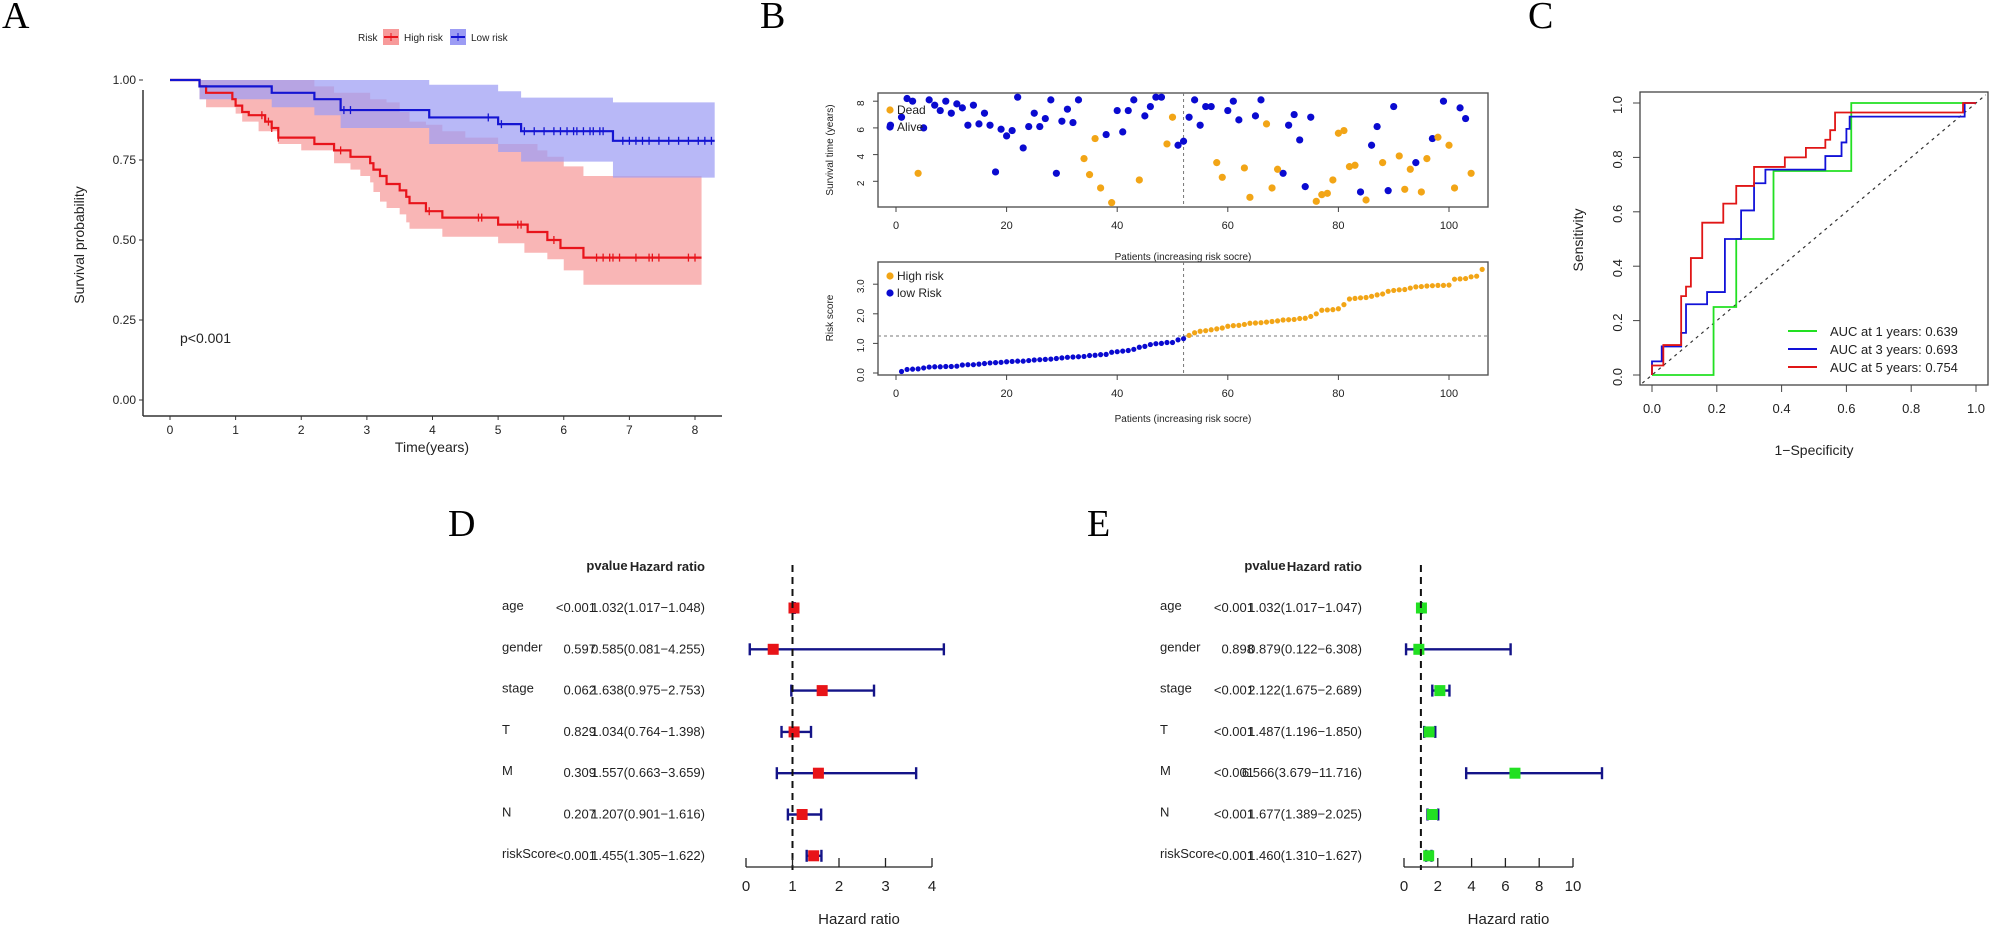 This screenshot has width=2000, height=934. What do you see at coordinates (1305, 731) in the screenshot?
I see `row-hazard-ratio-text: 1.487(1.196−1.850)` at bounding box center [1305, 731].